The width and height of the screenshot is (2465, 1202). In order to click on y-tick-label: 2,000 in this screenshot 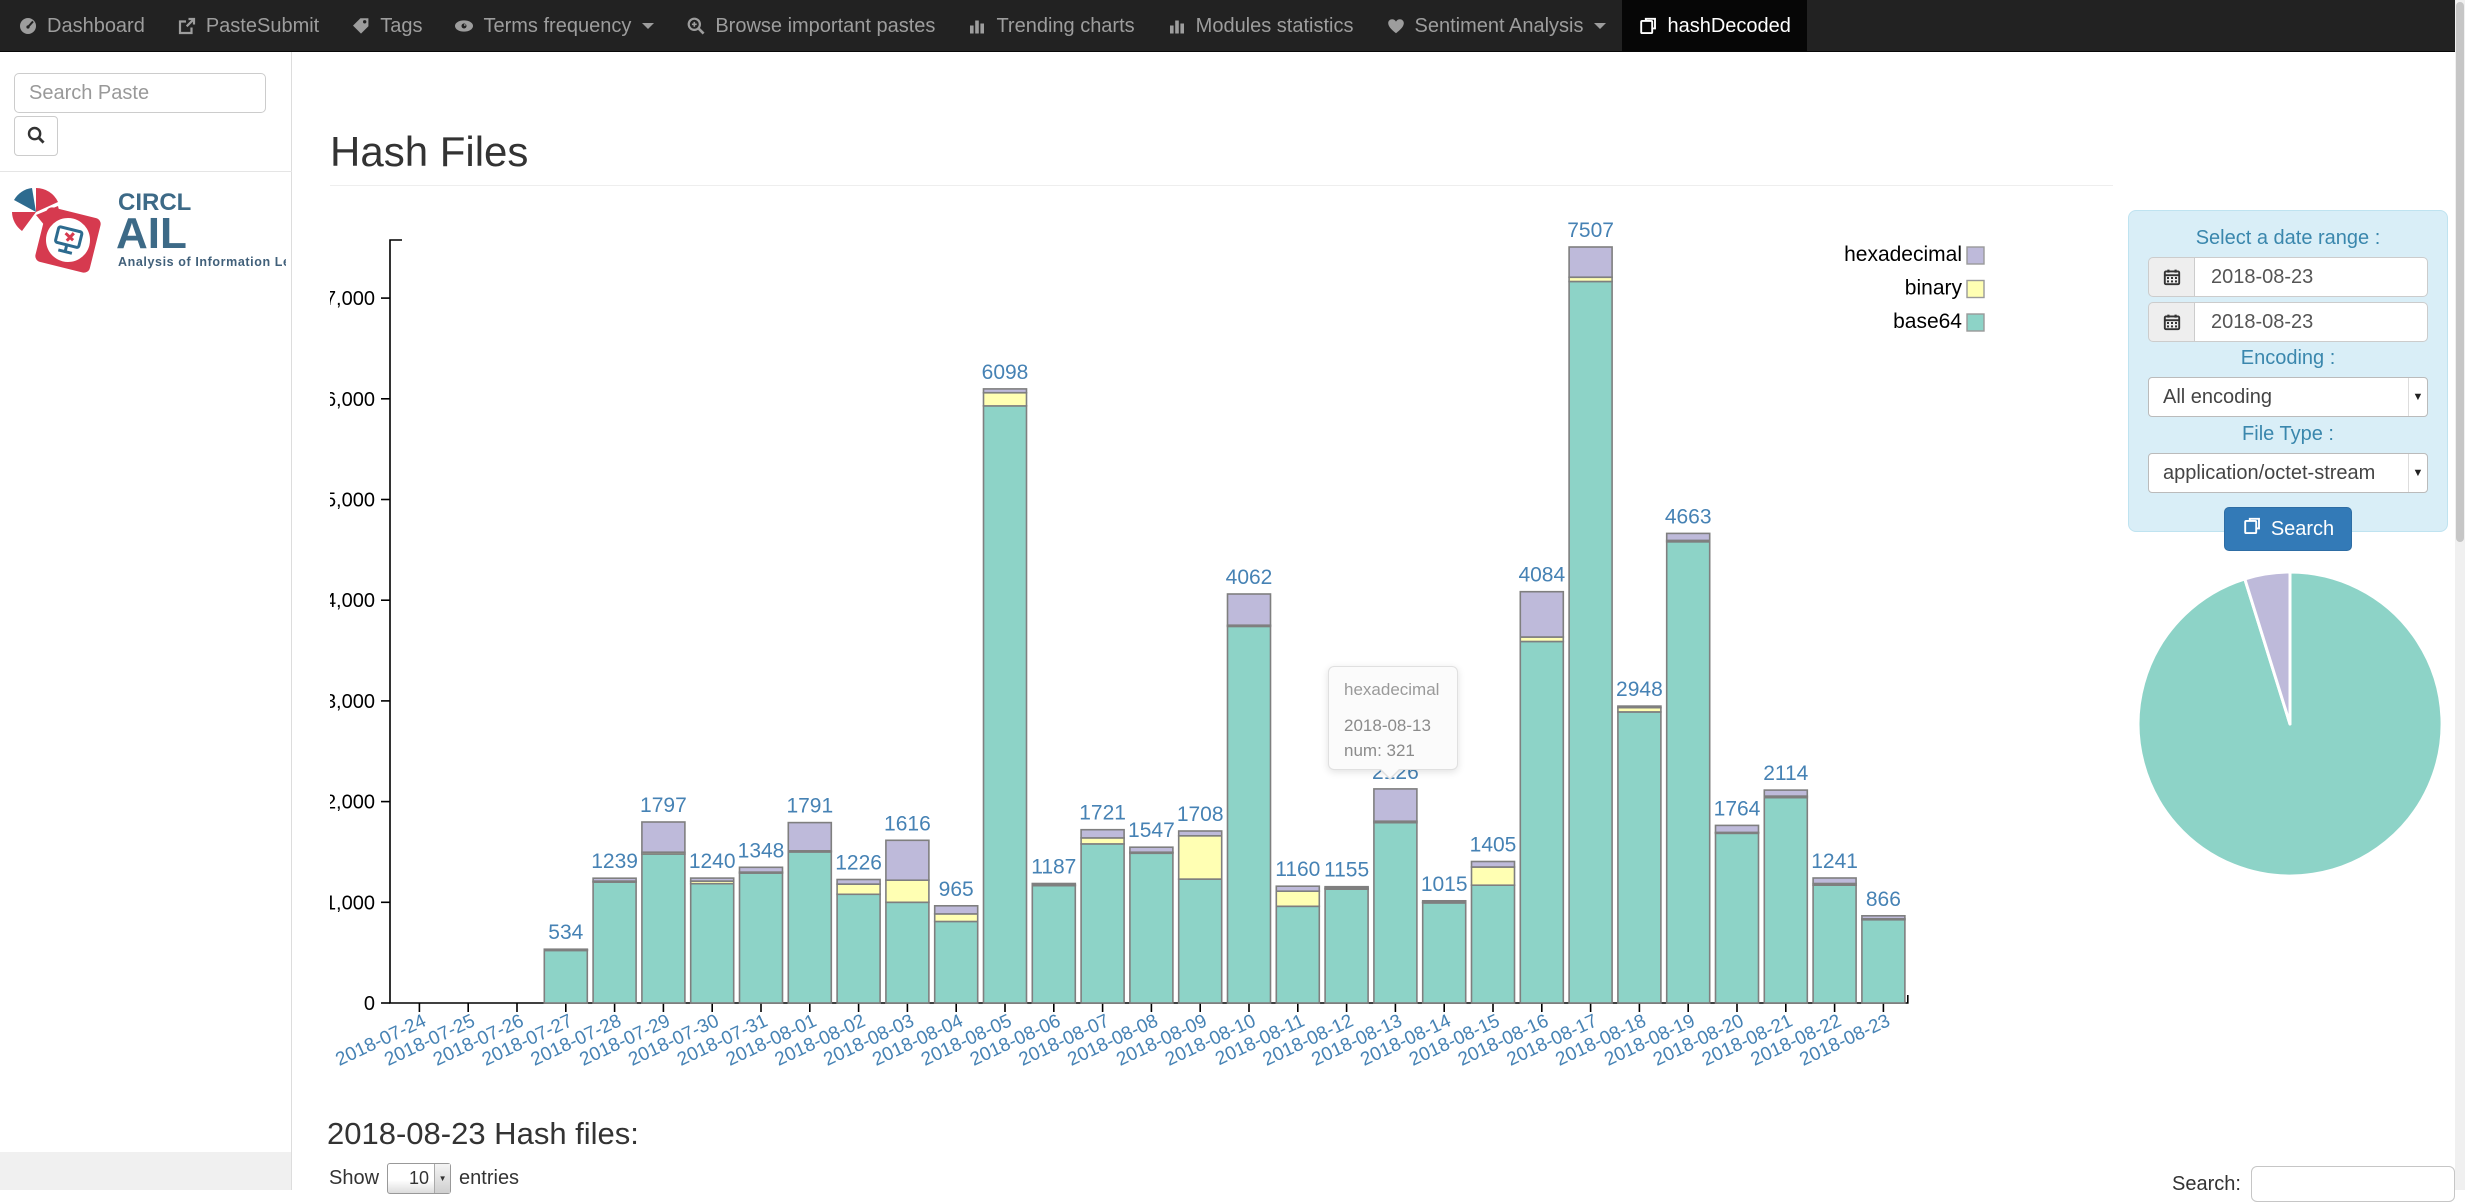, I will do `click(352, 803)`.